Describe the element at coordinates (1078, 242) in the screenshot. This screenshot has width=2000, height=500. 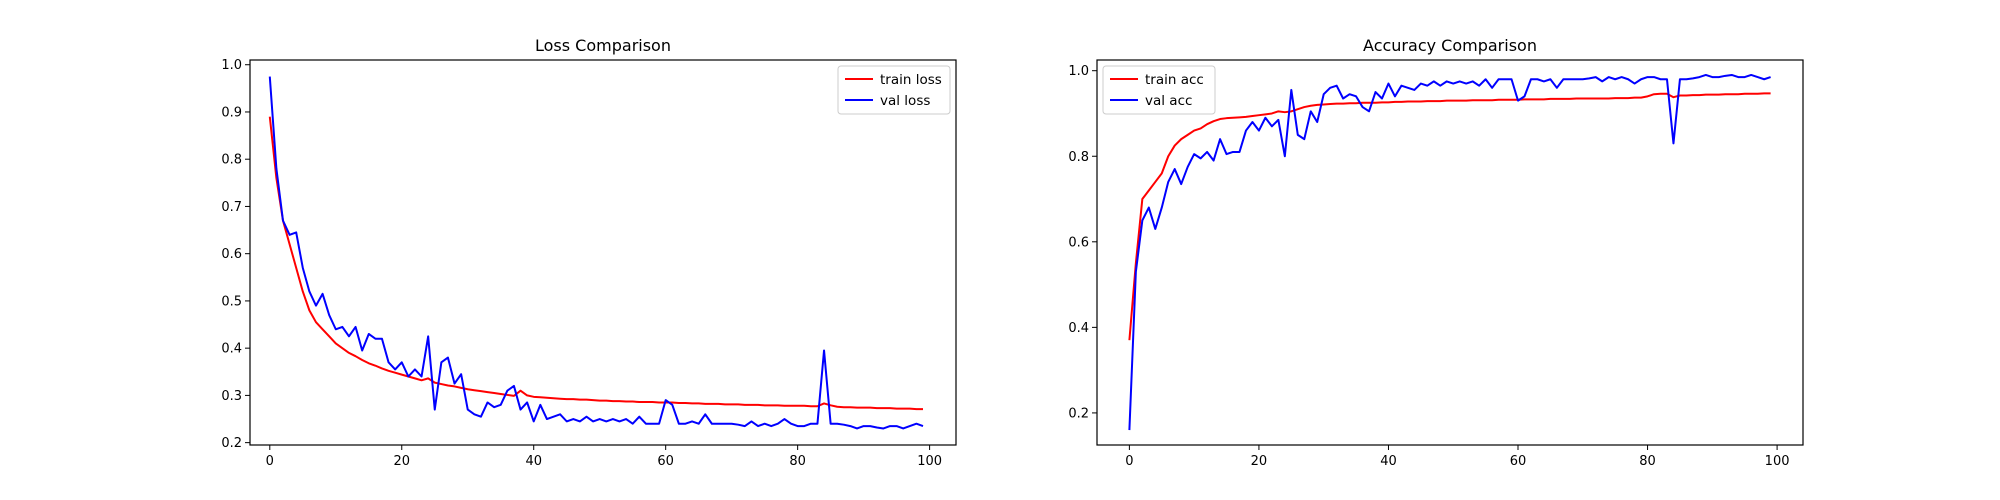
I see `accuracy-y-tick-label-2: 0.6` at that location.